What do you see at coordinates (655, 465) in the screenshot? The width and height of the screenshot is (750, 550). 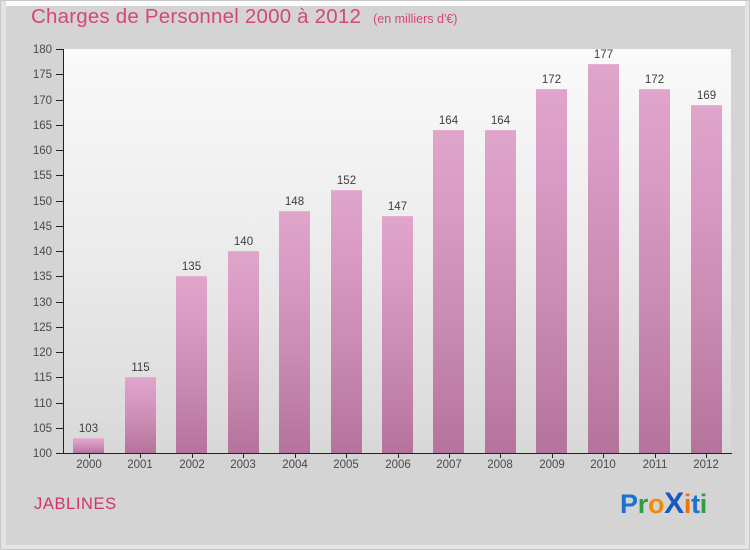 I see `x-axis-tick-label: 2011` at bounding box center [655, 465].